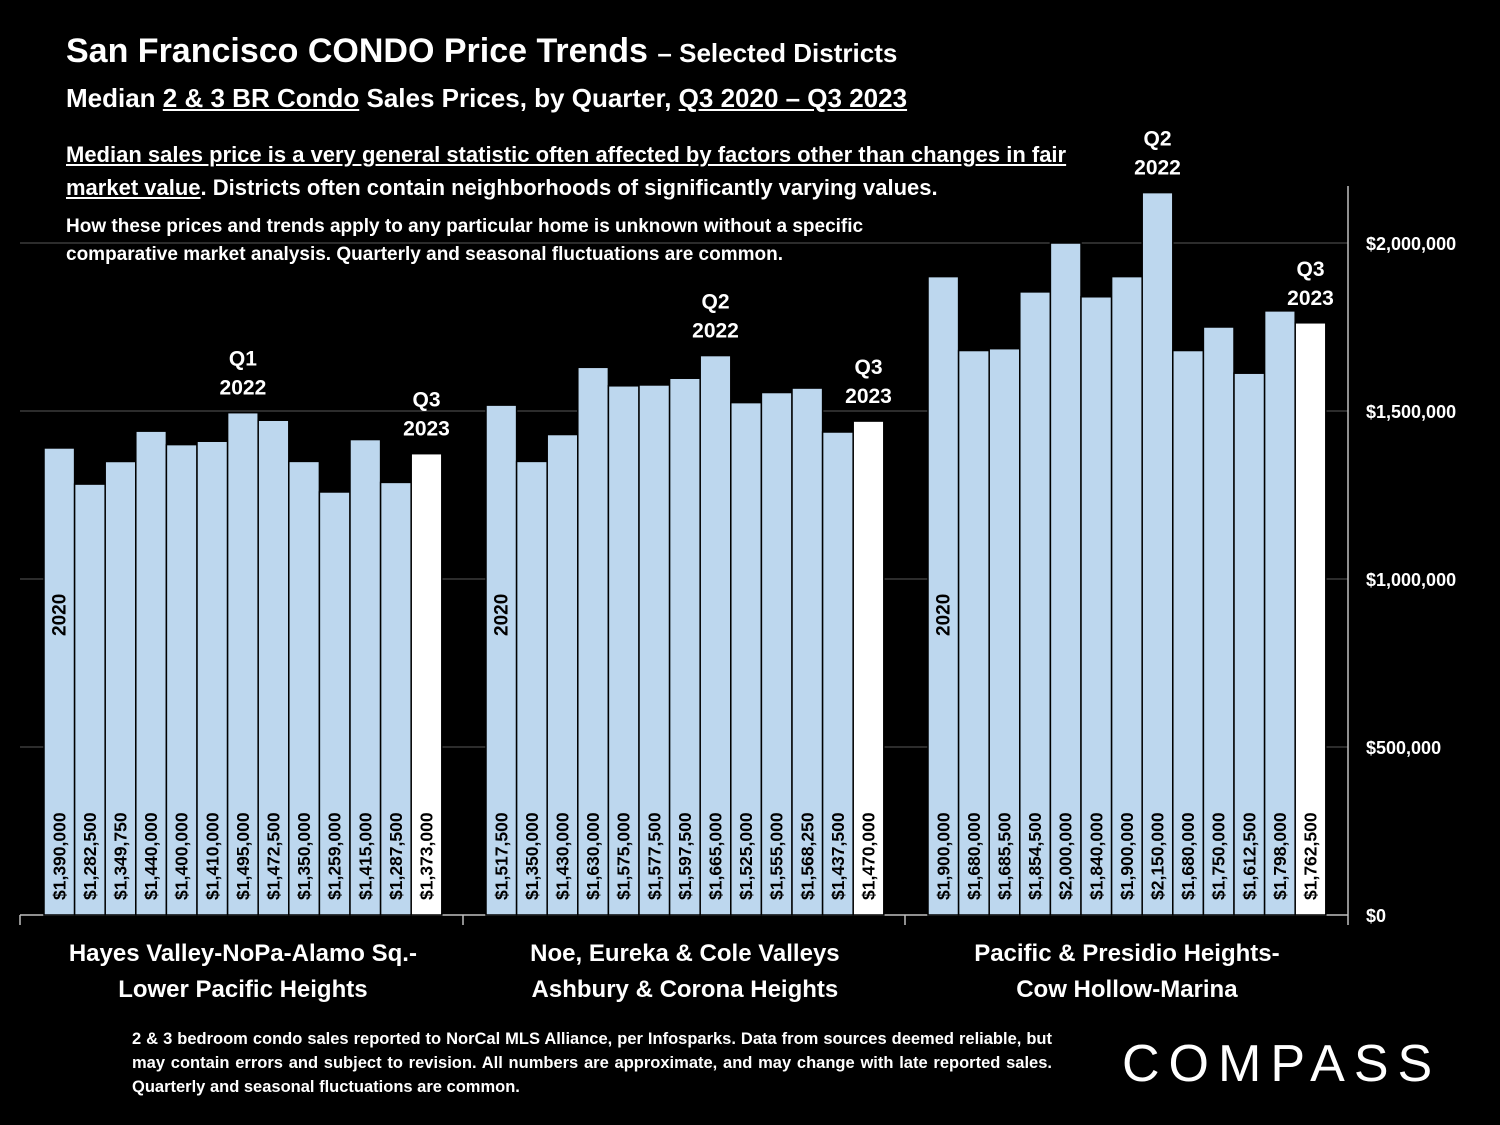 This screenshot has height=1125, width=1500. Describe the element at coordinates (365, 856) in the screenshot. I see `bar-value-label: $1,415,000` at that location.